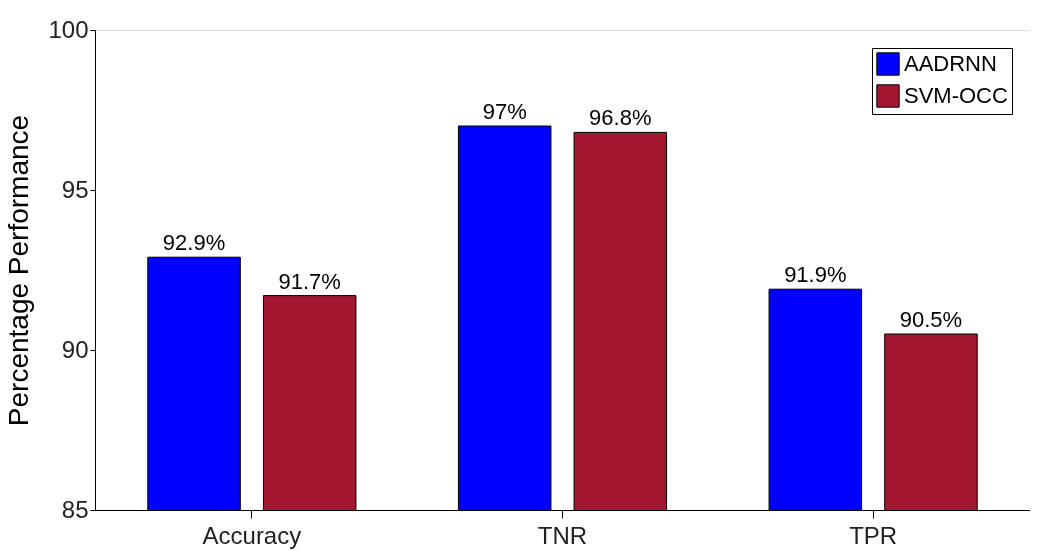  What do you see at coordinates (68, 29) in the screenshot?
I see `y-tick-label: 100` at bounding box center [68, 29].